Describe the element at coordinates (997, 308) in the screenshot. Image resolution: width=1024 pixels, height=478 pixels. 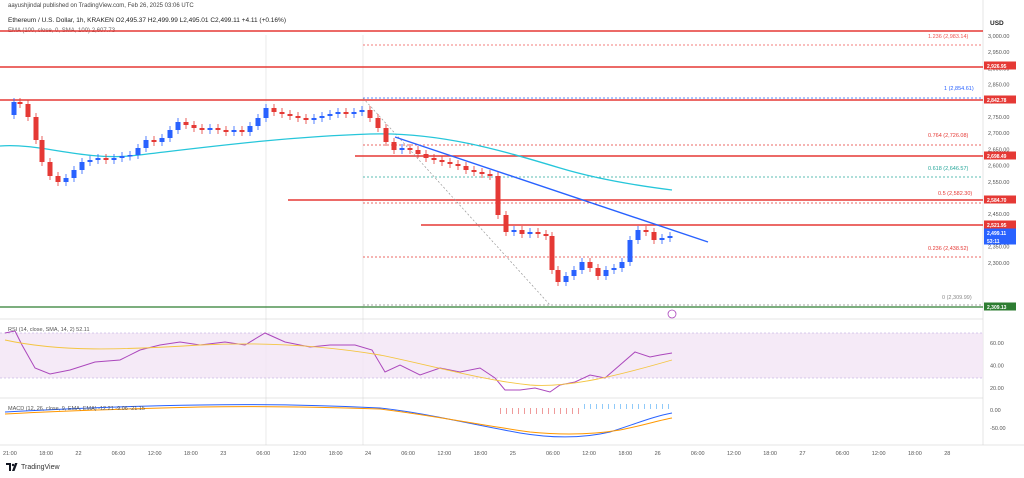
I see `svg-text: 2,309.13` at that location.